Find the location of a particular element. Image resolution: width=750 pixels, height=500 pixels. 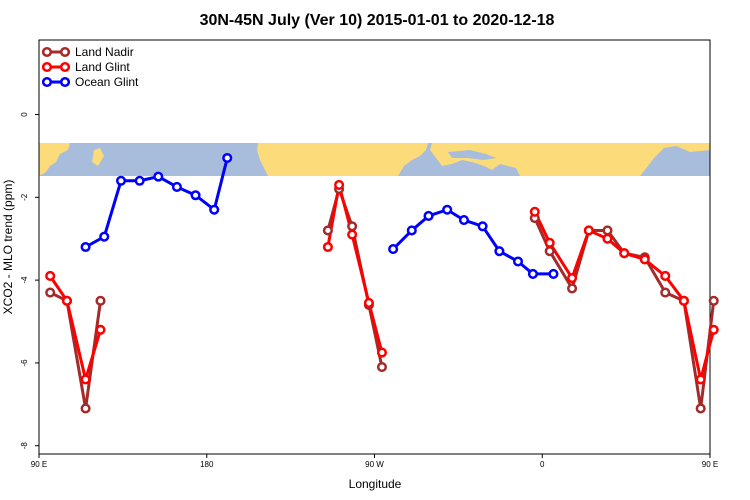

legend-land-glint-marker-right is located at coordinates (65, 67).